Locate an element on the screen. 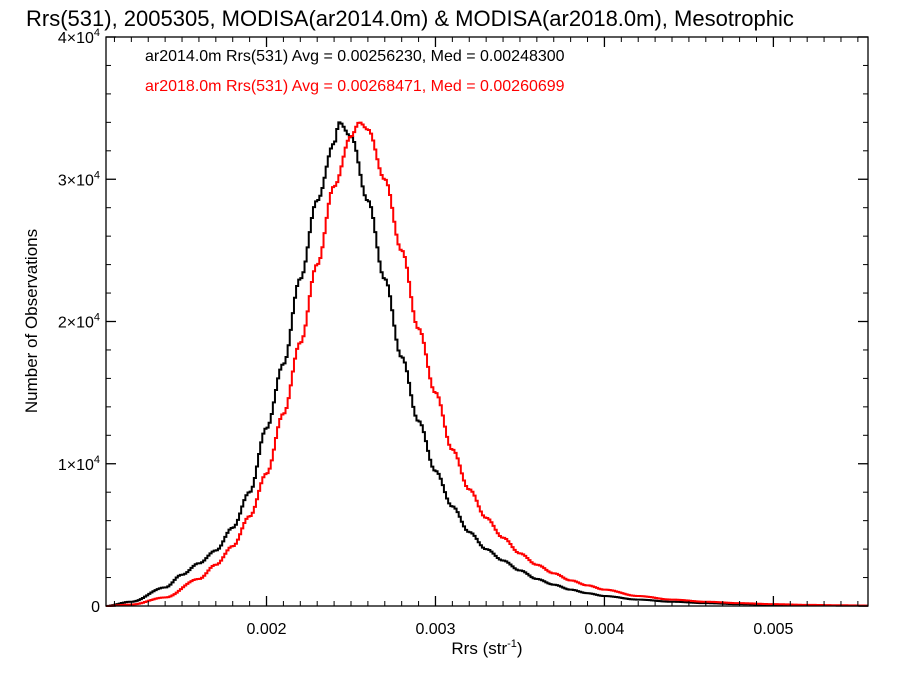  y-tick-label: 3×10⁴ is located at coordinates (79, 179).